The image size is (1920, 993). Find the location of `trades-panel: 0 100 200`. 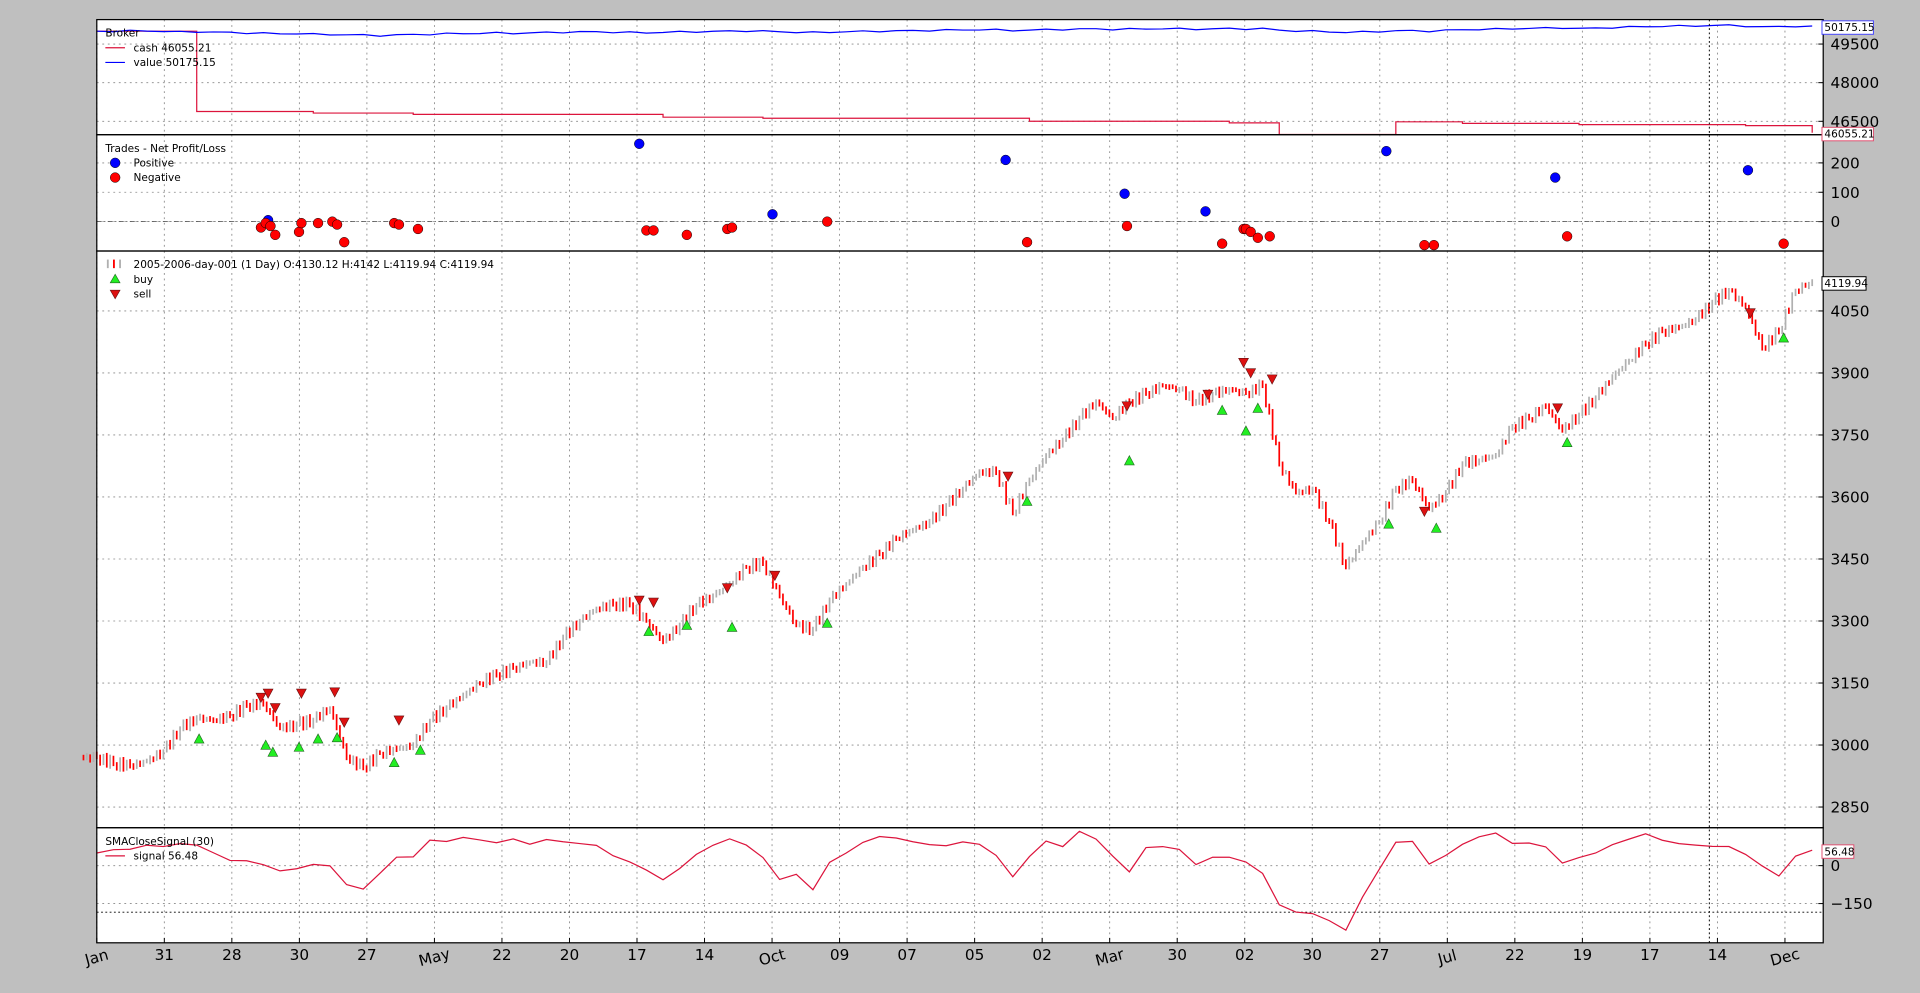

trades-panel: 0 100 200 is located at coordinates (978, 193).